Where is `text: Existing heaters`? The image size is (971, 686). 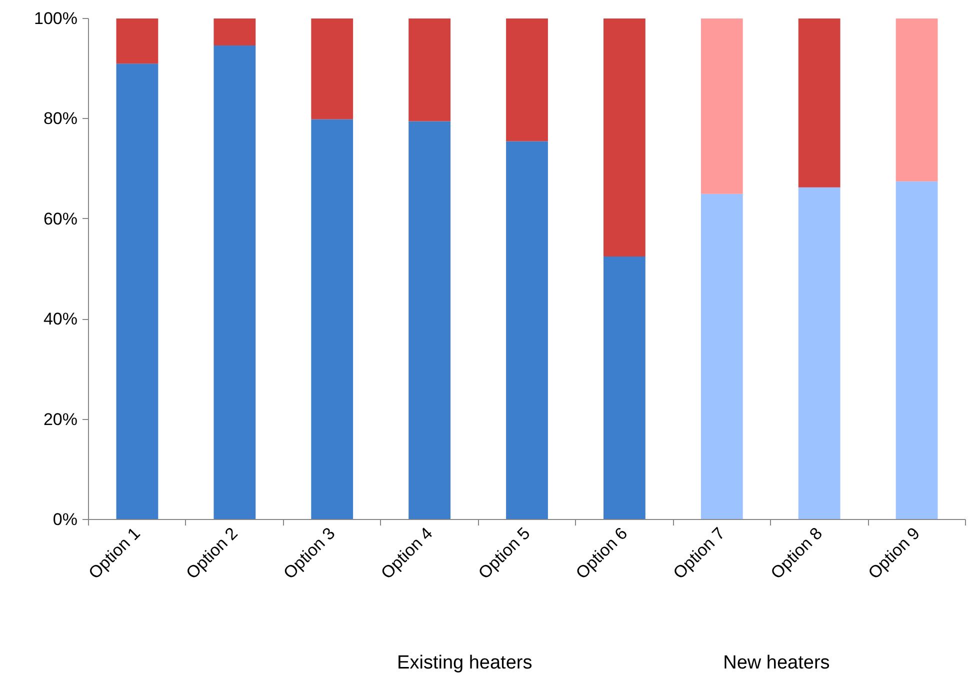
text: Existing heaters is located at coordinates (464, 663).